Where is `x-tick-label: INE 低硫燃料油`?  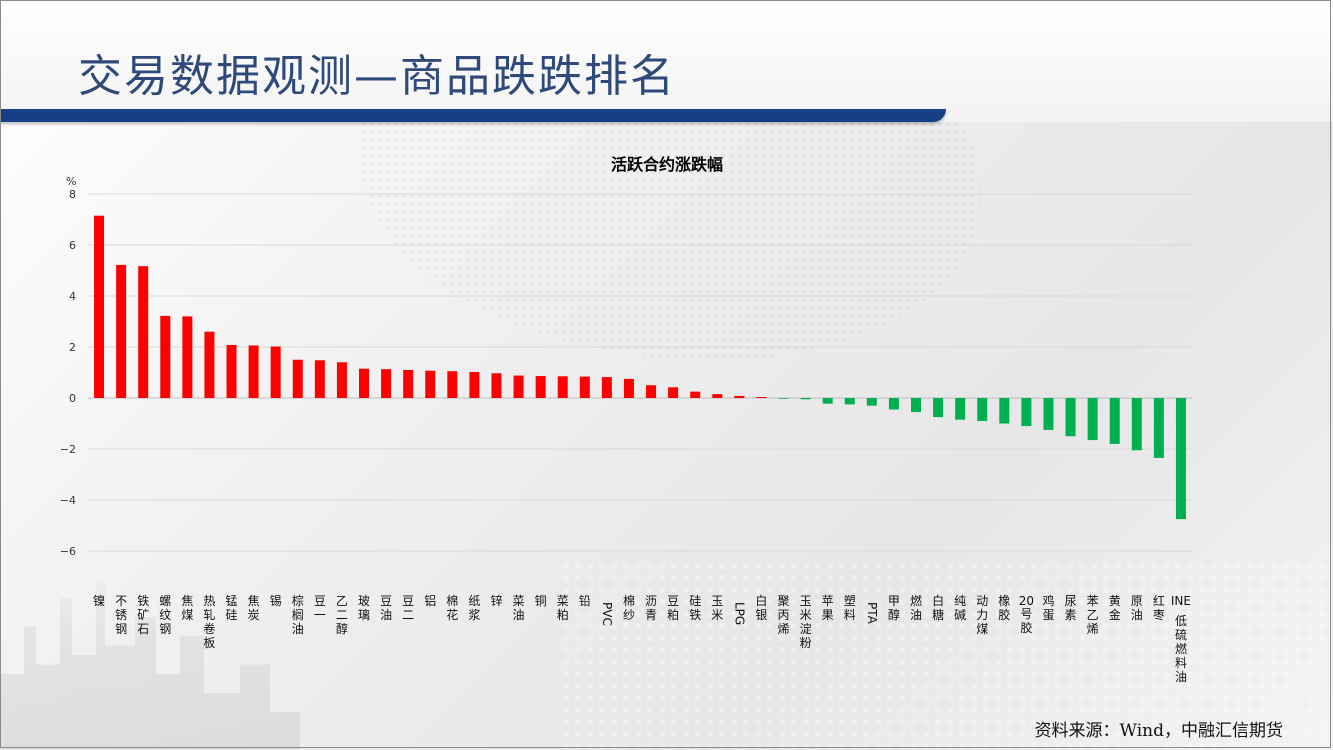
x-tick-label: INE 低硫燃料油 is located at coordinates (1181, 639).